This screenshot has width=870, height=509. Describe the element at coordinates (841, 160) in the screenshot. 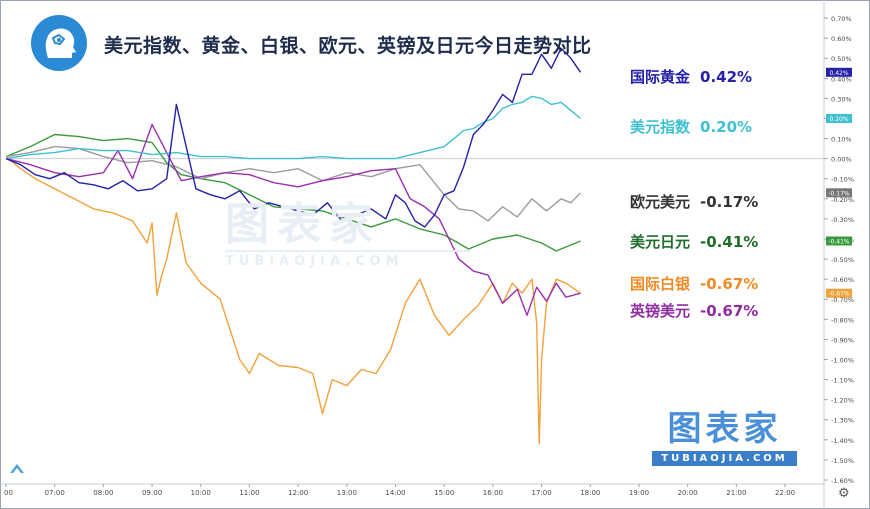

I see `y-tick-label: 0.00%` at that location.